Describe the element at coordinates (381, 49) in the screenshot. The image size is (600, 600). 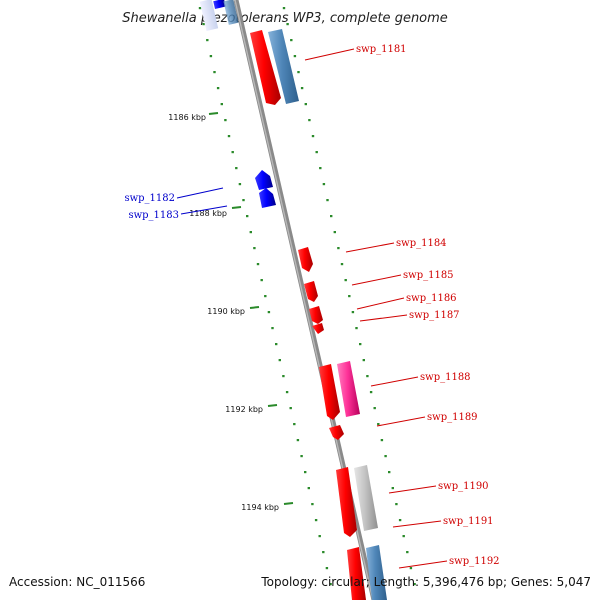
I see `gene-label-swp-1181: swp_1181` at that location.